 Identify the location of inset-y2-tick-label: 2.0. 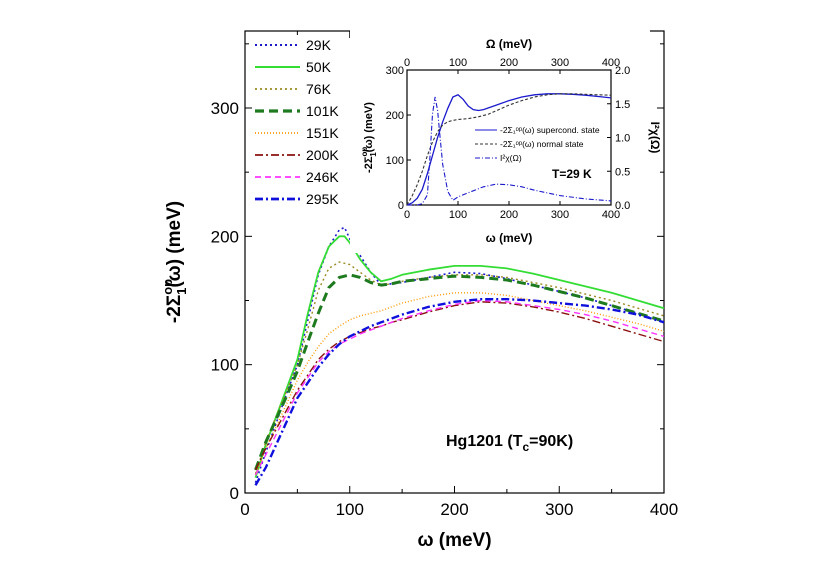
(622, 71).